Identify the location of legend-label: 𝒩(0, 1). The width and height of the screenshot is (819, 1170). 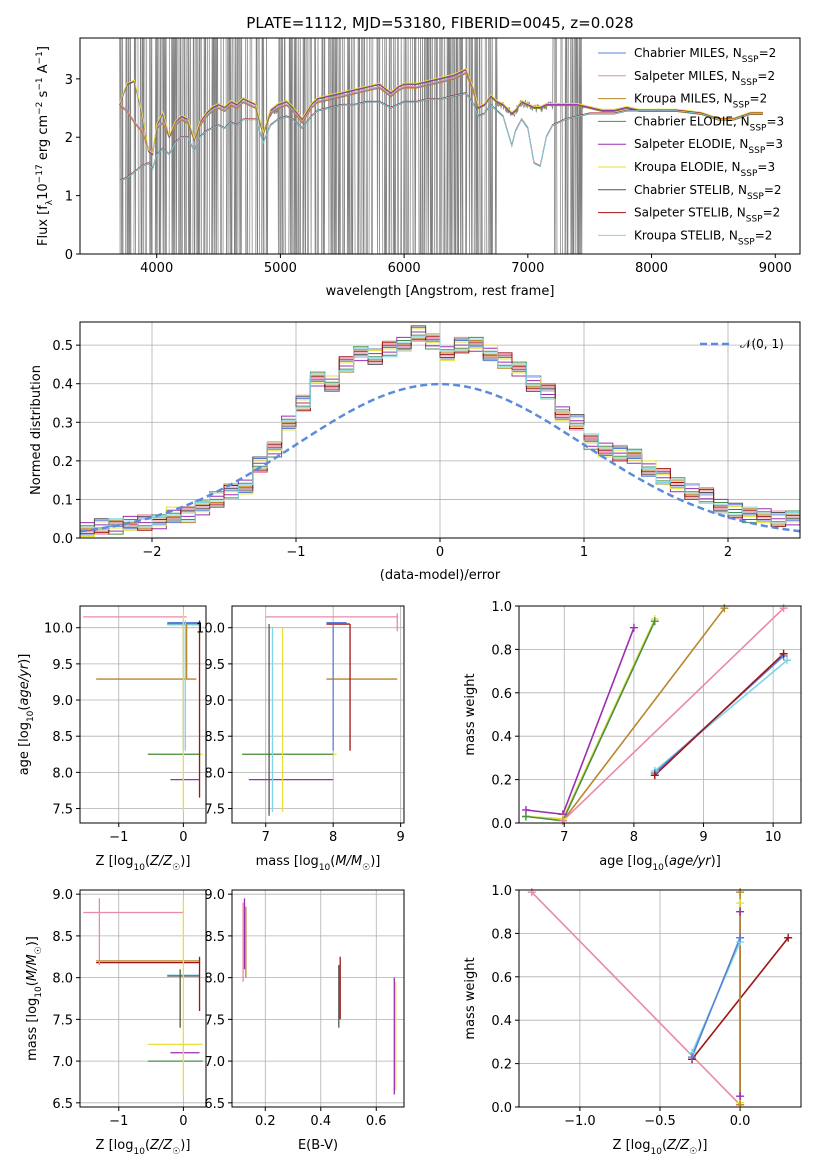
(762, 344).